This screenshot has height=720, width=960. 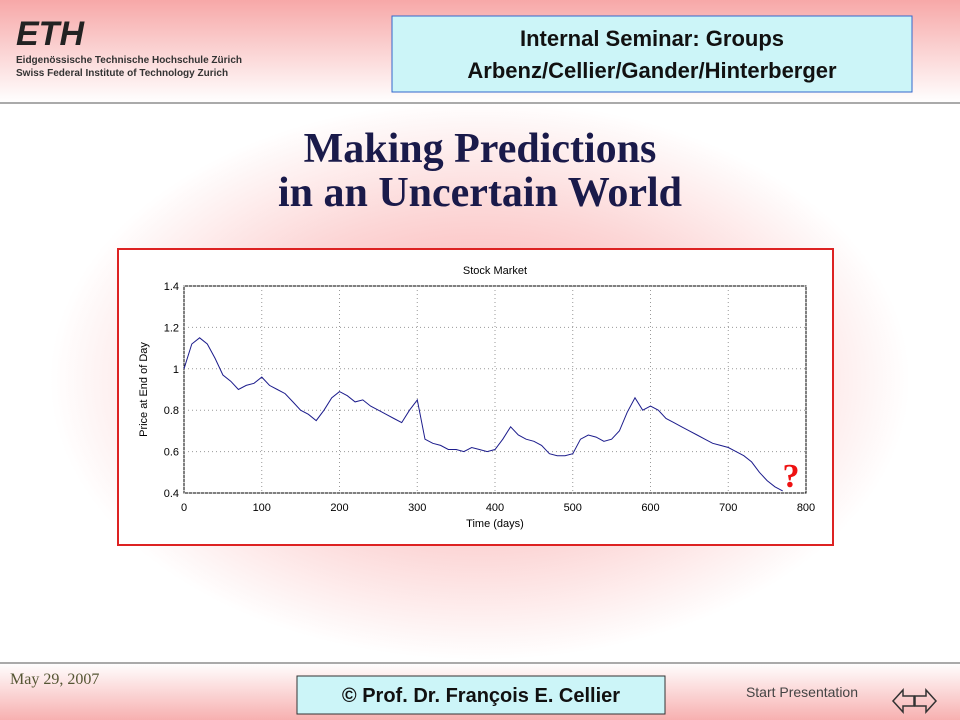 I want to click on seminar-text: Internal Seminar: Groups, so click(x=652, y=38).